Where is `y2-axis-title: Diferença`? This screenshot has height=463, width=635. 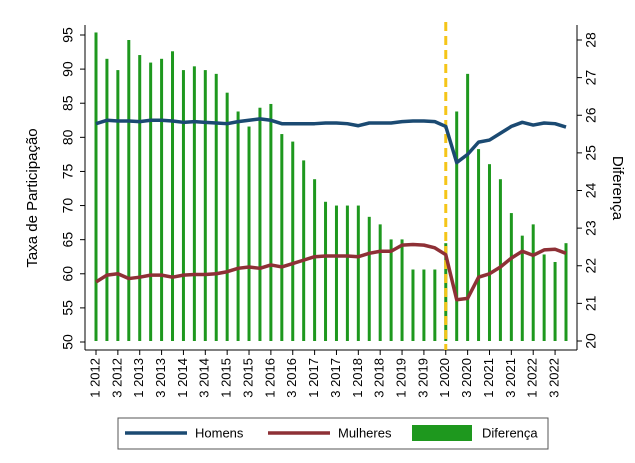
y2-axis-title: Diferença is located at coordinates (617, 188).